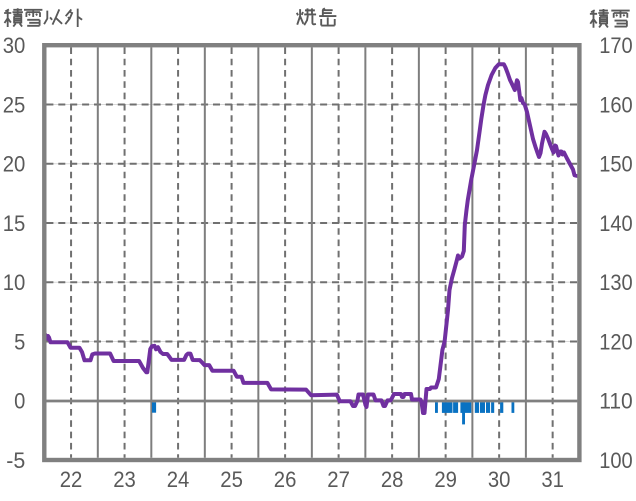 This screenshot has height=501, width=636. I want to click on svg-text: 0, so click(19, 401).